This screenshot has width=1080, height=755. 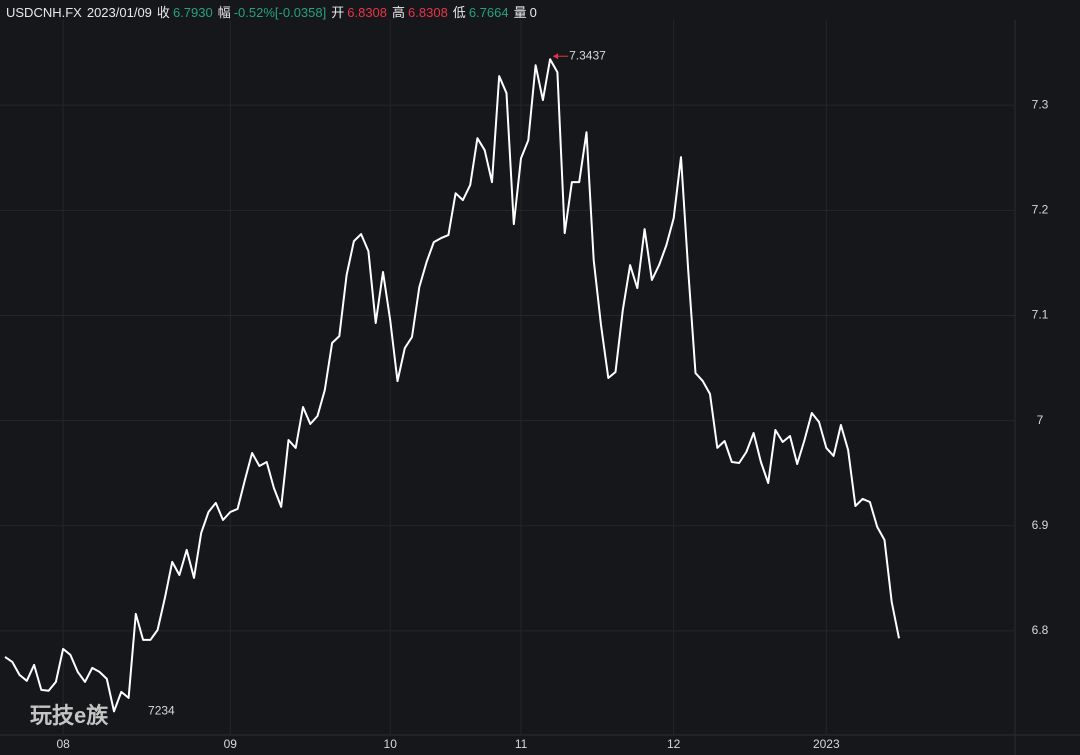 What do you see at coordinates (63, 744) in the screenshot?
I see `x-tick-label: 08` at bounding box center [63, 744].